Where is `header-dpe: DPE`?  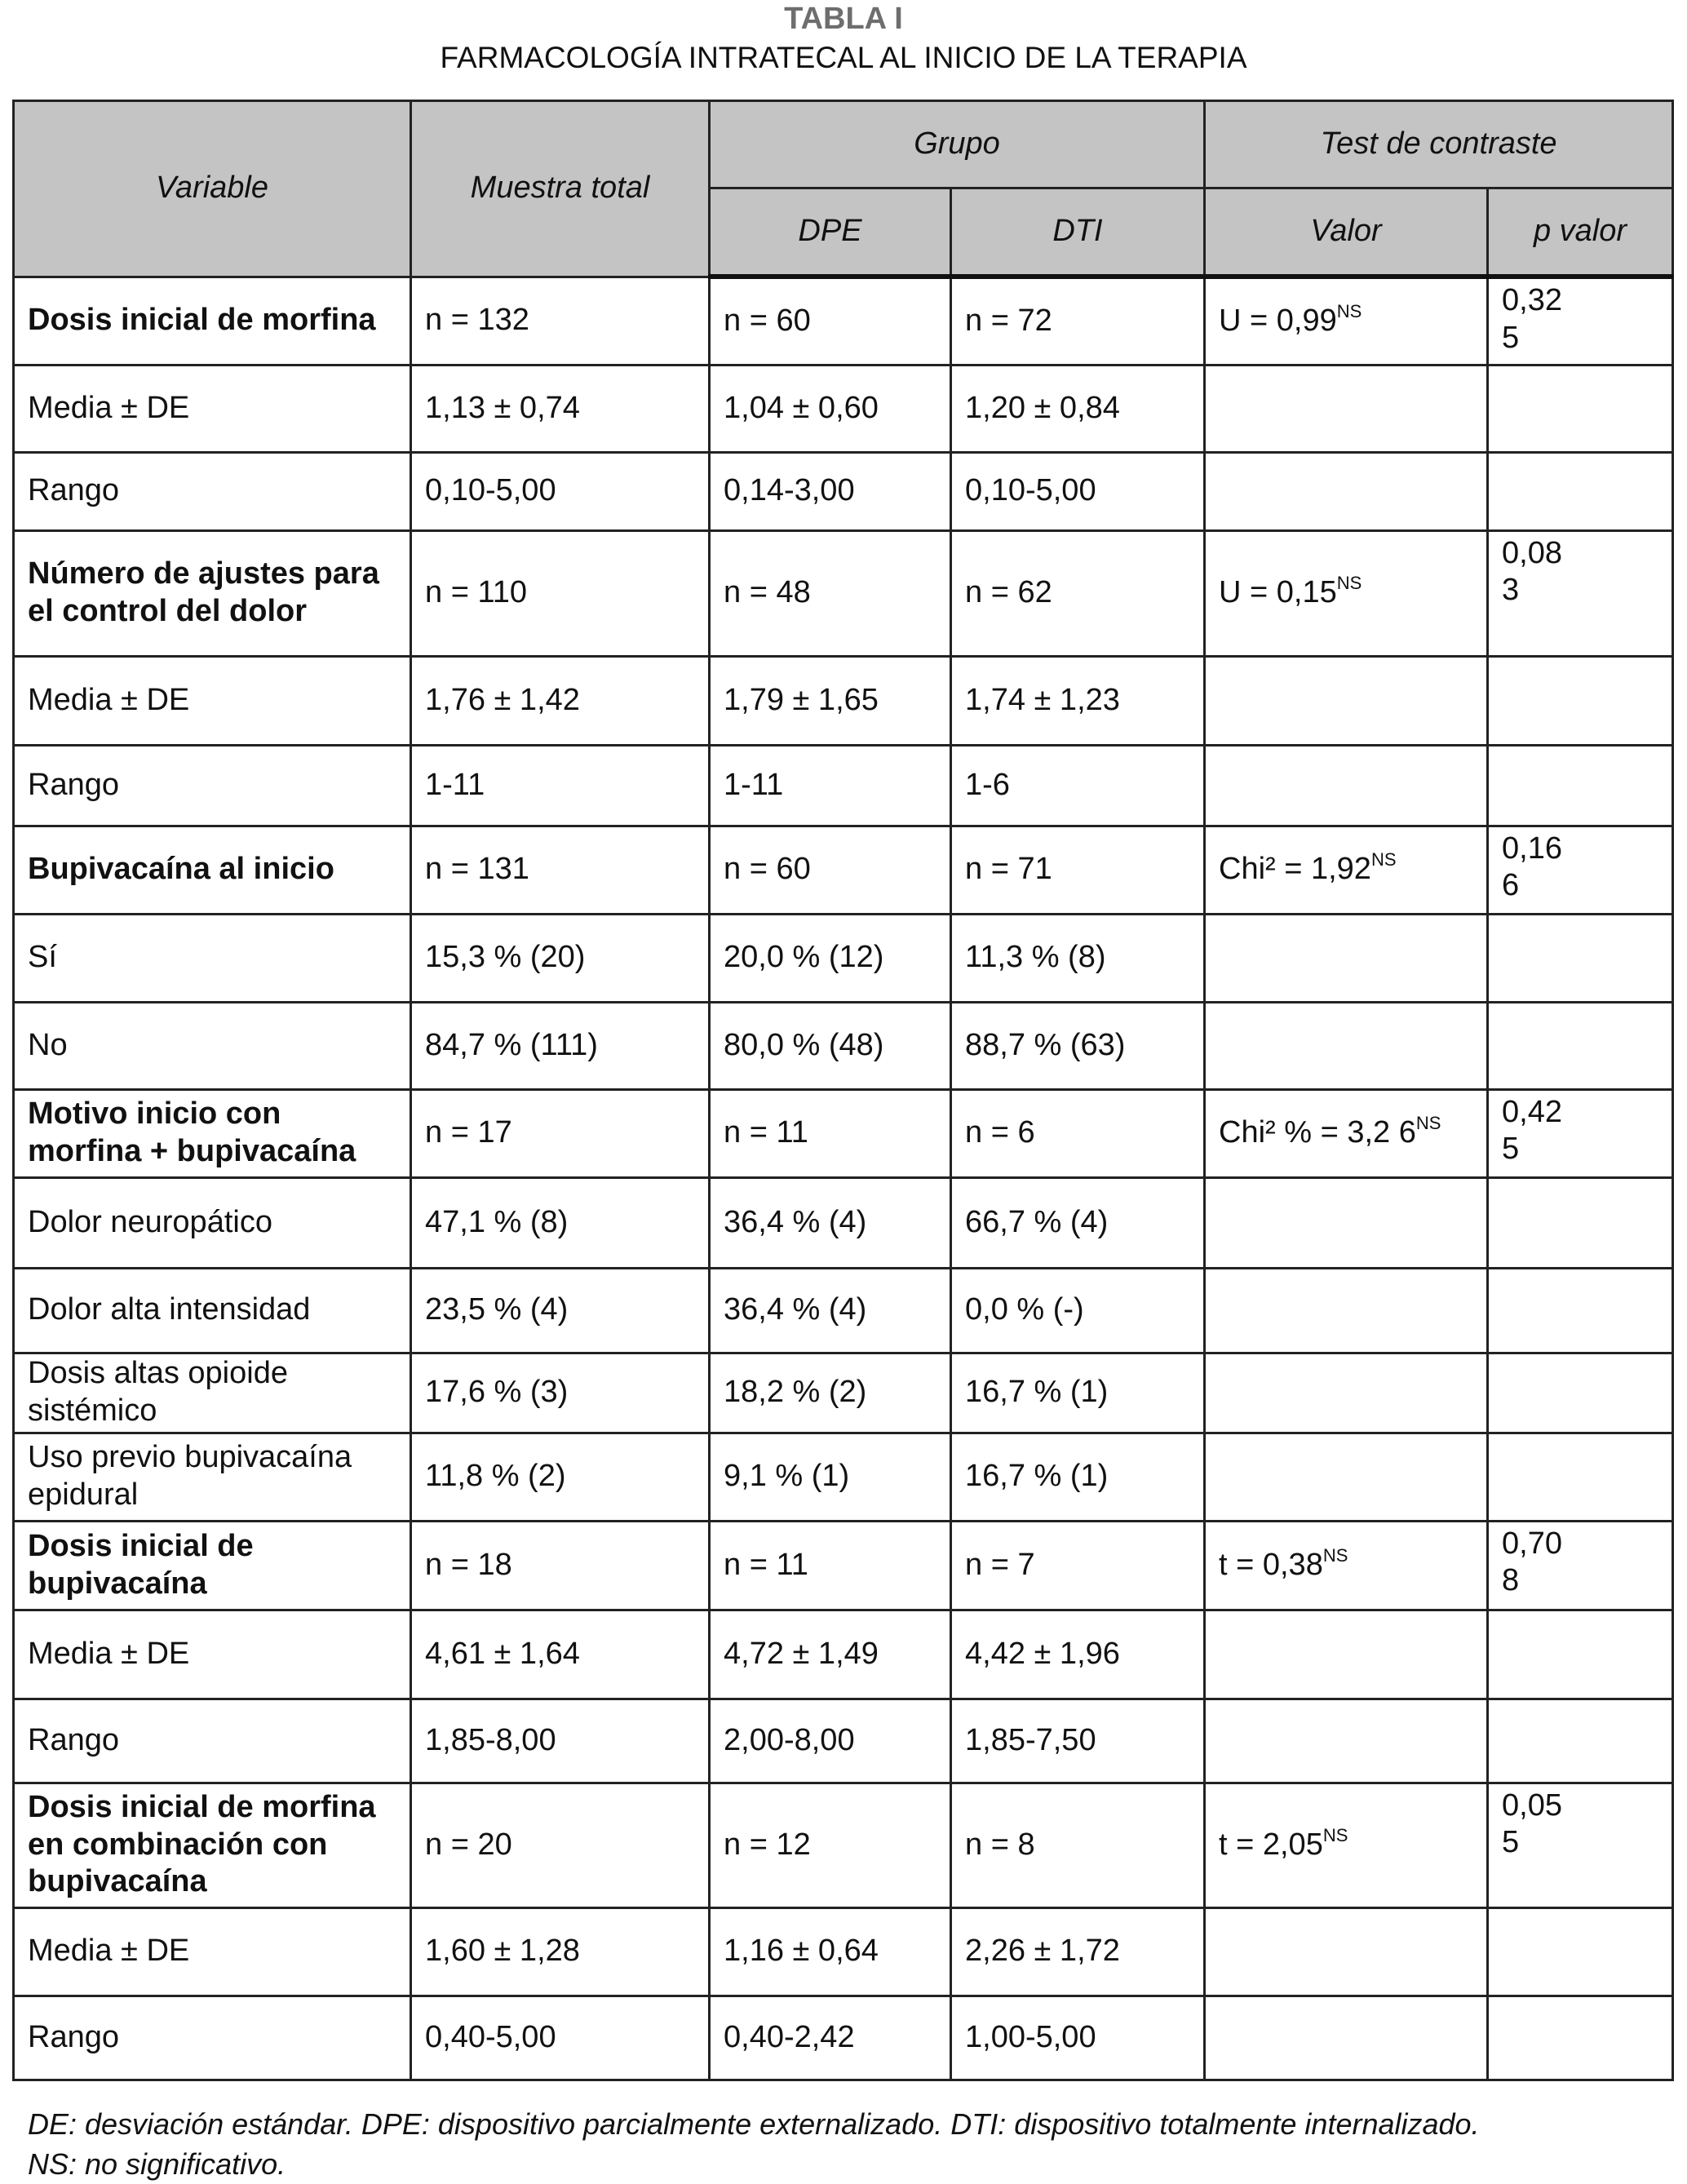 header-dpe: DPE is located at coordinates (830, 233).